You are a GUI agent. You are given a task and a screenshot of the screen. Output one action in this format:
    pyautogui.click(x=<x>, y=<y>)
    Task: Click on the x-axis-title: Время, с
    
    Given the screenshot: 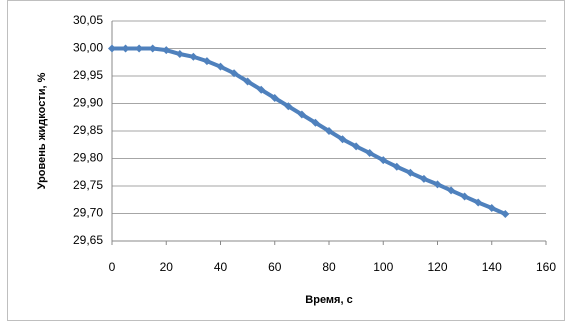 What is the action you would take?
    pyautogui.click(x=328, y=300)
    